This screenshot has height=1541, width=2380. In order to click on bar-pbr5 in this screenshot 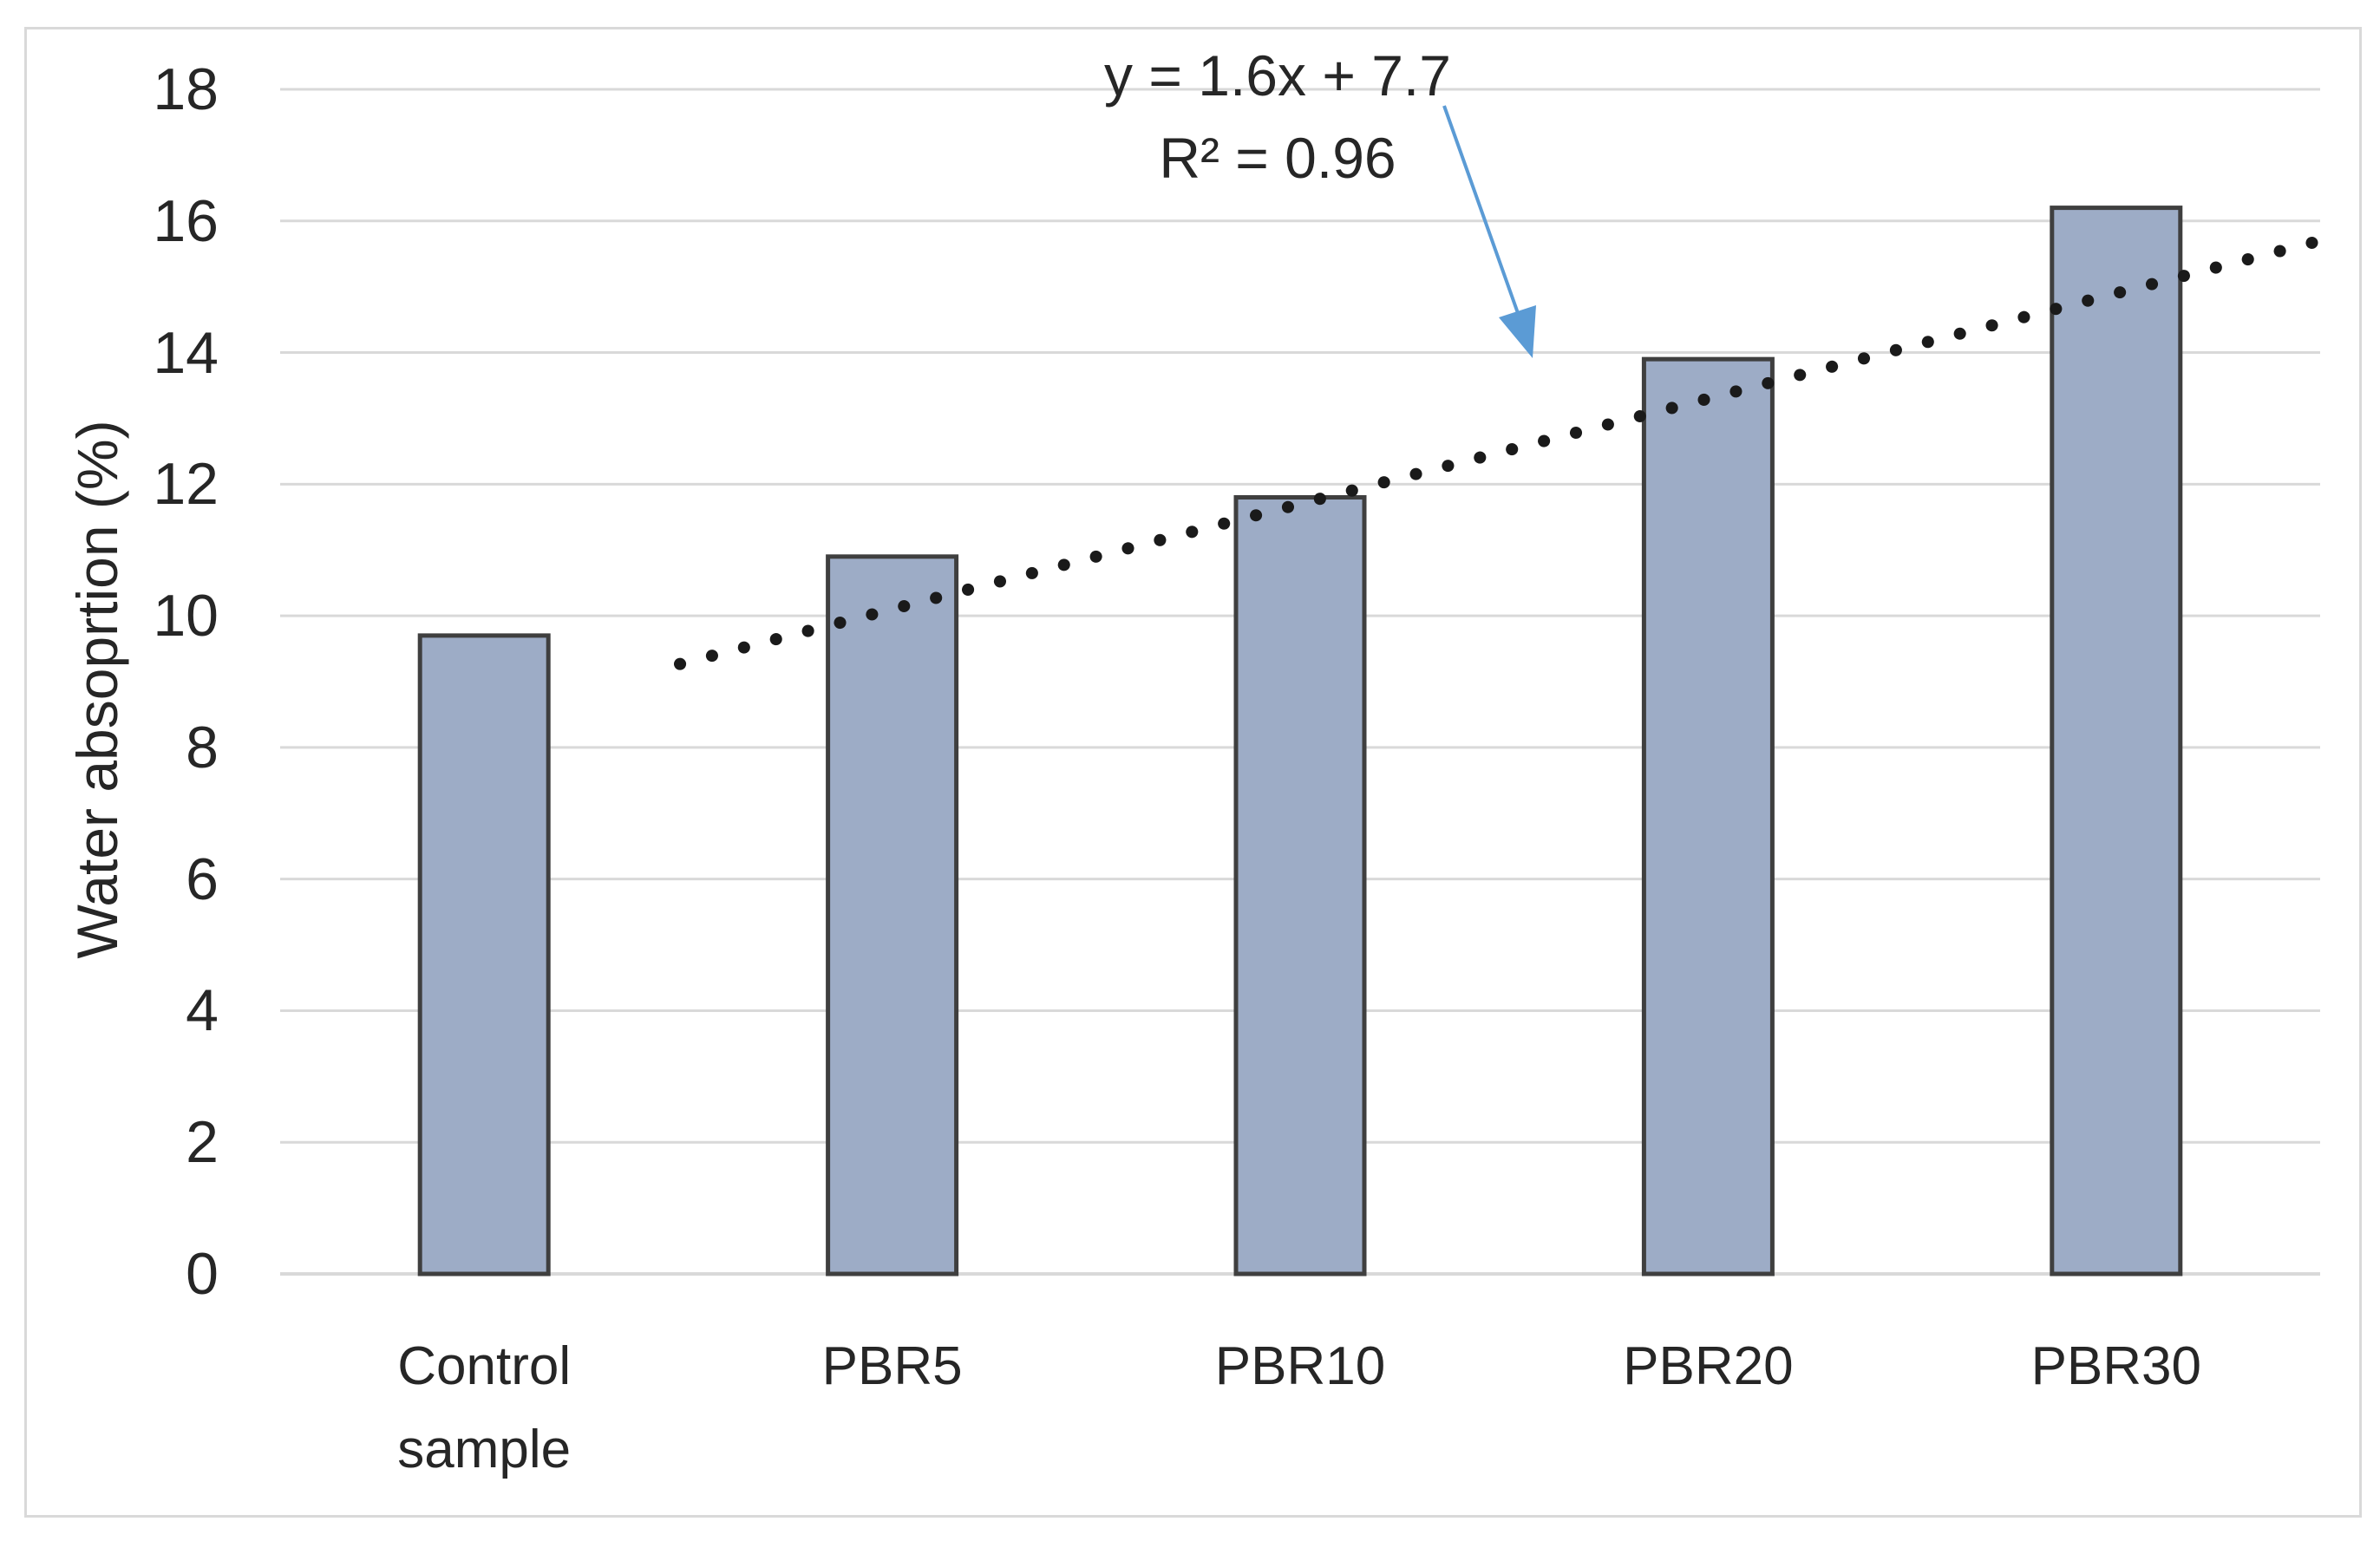, I will do `click(892, 915)`.